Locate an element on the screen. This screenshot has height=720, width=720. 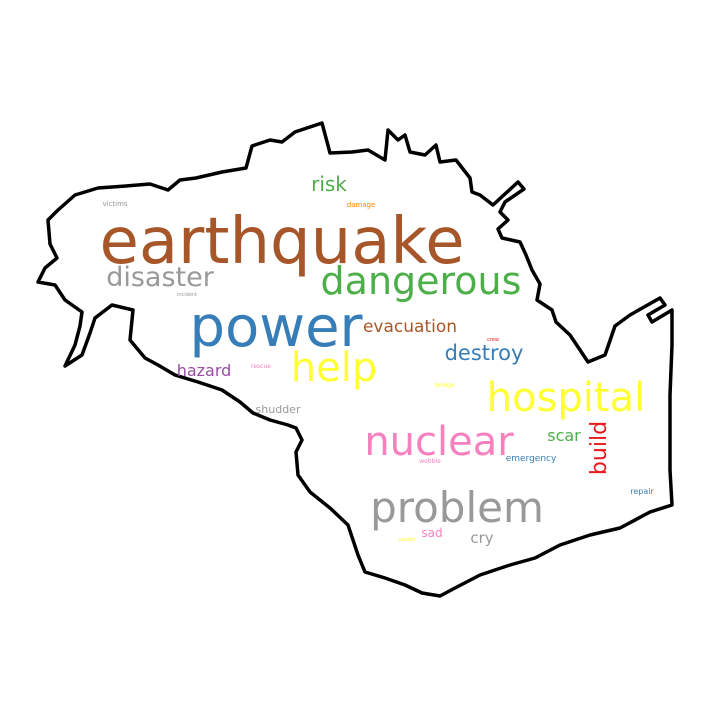
word-emergency: emergency is located at coordinates (531, 459).